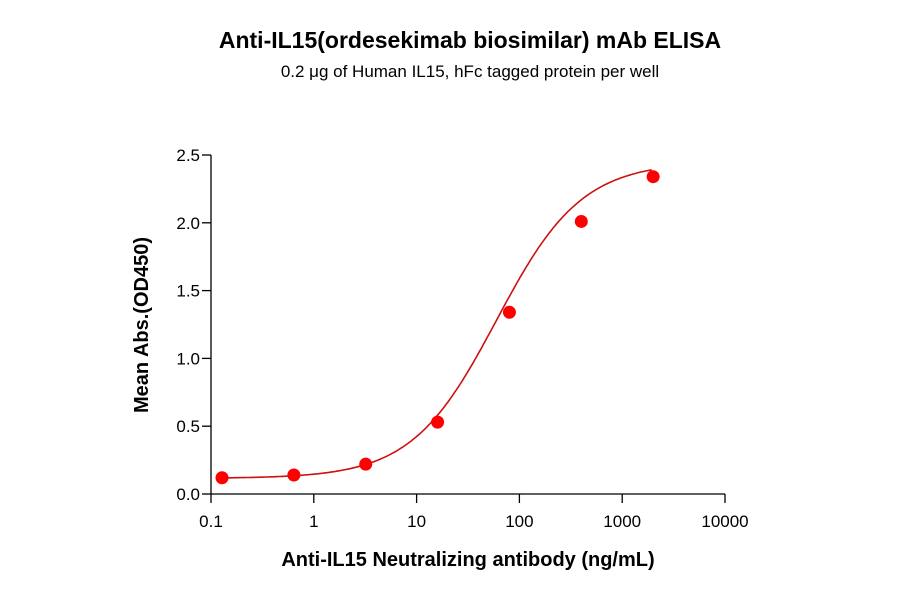 The image size is (900, 594). Describe the element at coordinates (519, 521) in the screenshot. I see `x-tick-label: 100` at that location.